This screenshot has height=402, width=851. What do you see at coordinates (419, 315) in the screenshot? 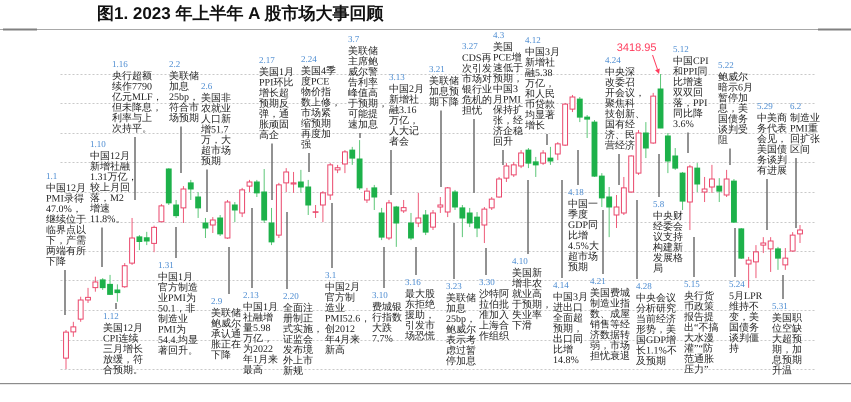
I see `annotation: 最大股东拒绝援助，引发市场恐慌` at bounding box center [419, 315].